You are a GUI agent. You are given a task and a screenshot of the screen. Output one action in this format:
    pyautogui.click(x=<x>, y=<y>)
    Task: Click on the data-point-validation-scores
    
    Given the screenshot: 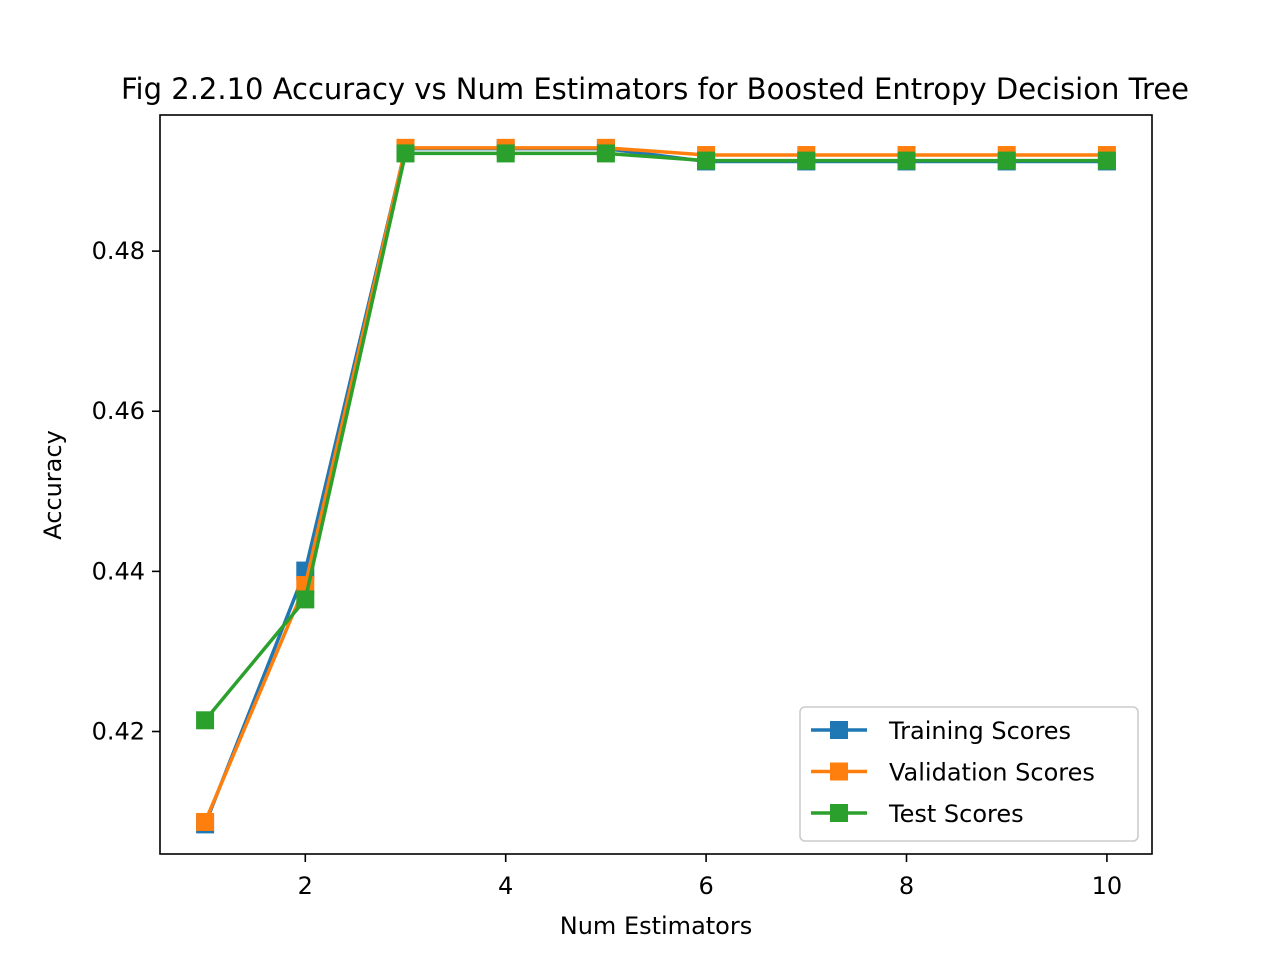 What is the action you would take?
    pyautogui.click(x=205, y=821)
    